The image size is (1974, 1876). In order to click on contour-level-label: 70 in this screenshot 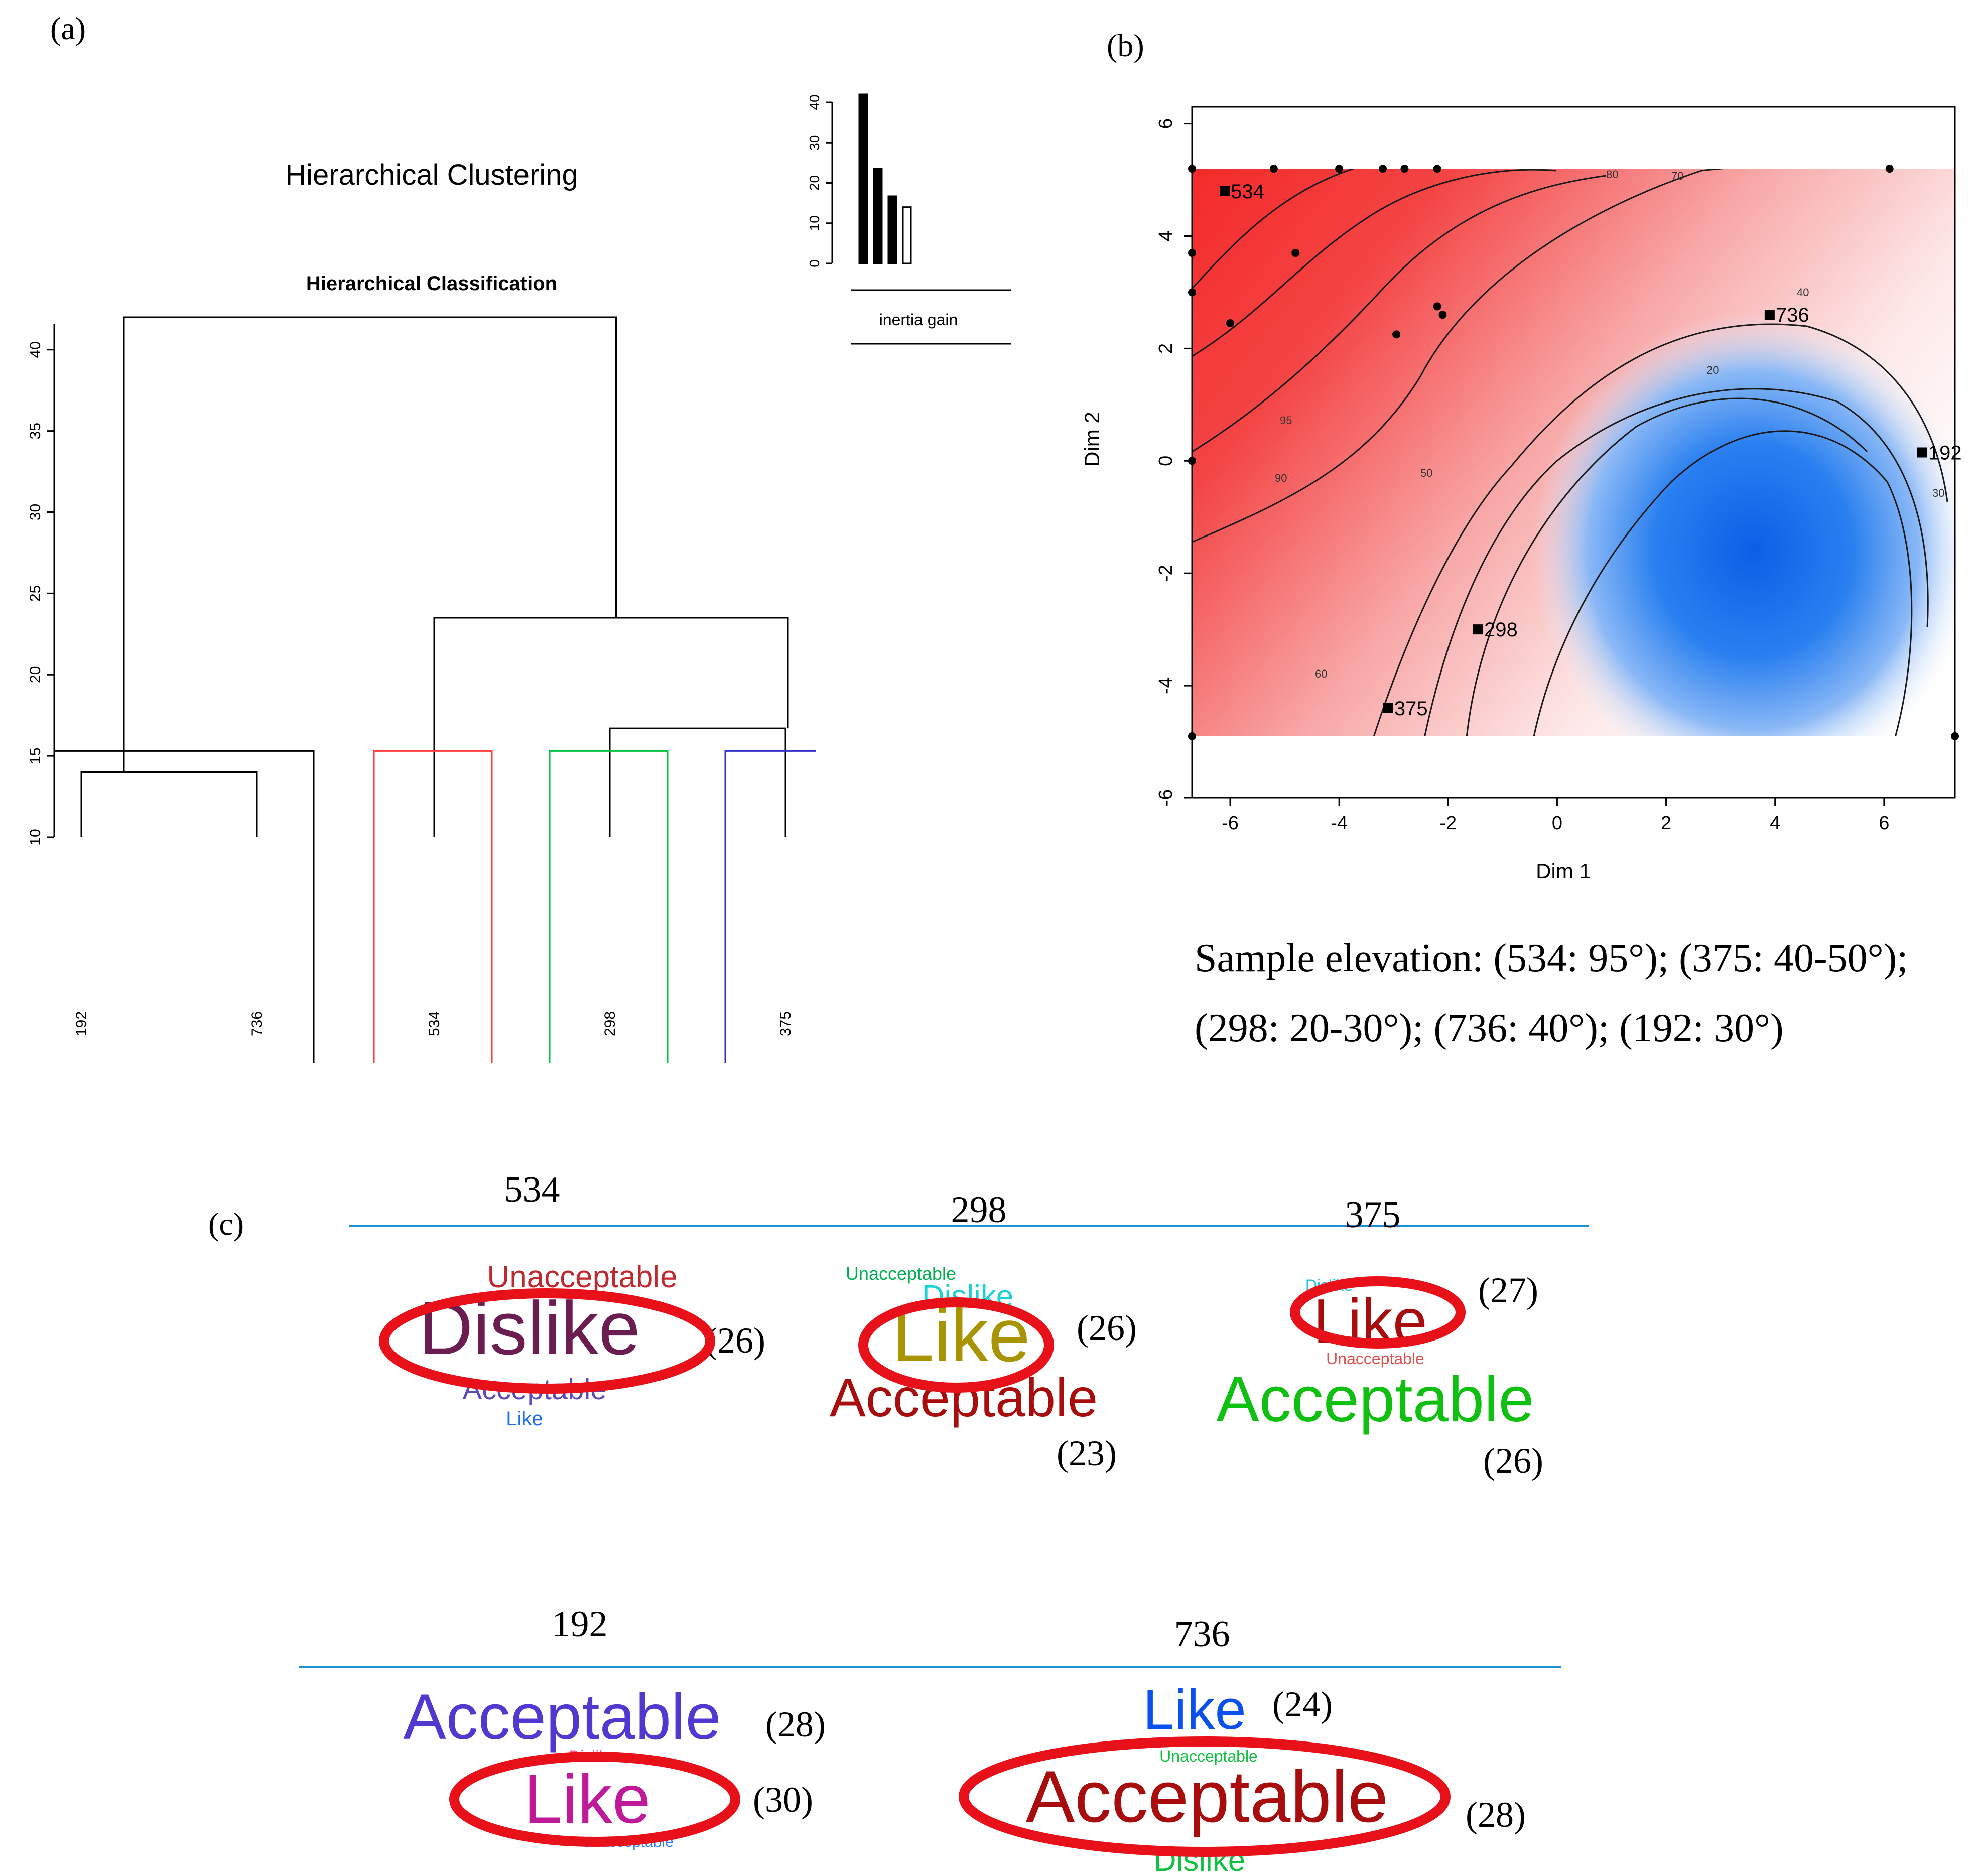, I will do `click(1677, 176)`.